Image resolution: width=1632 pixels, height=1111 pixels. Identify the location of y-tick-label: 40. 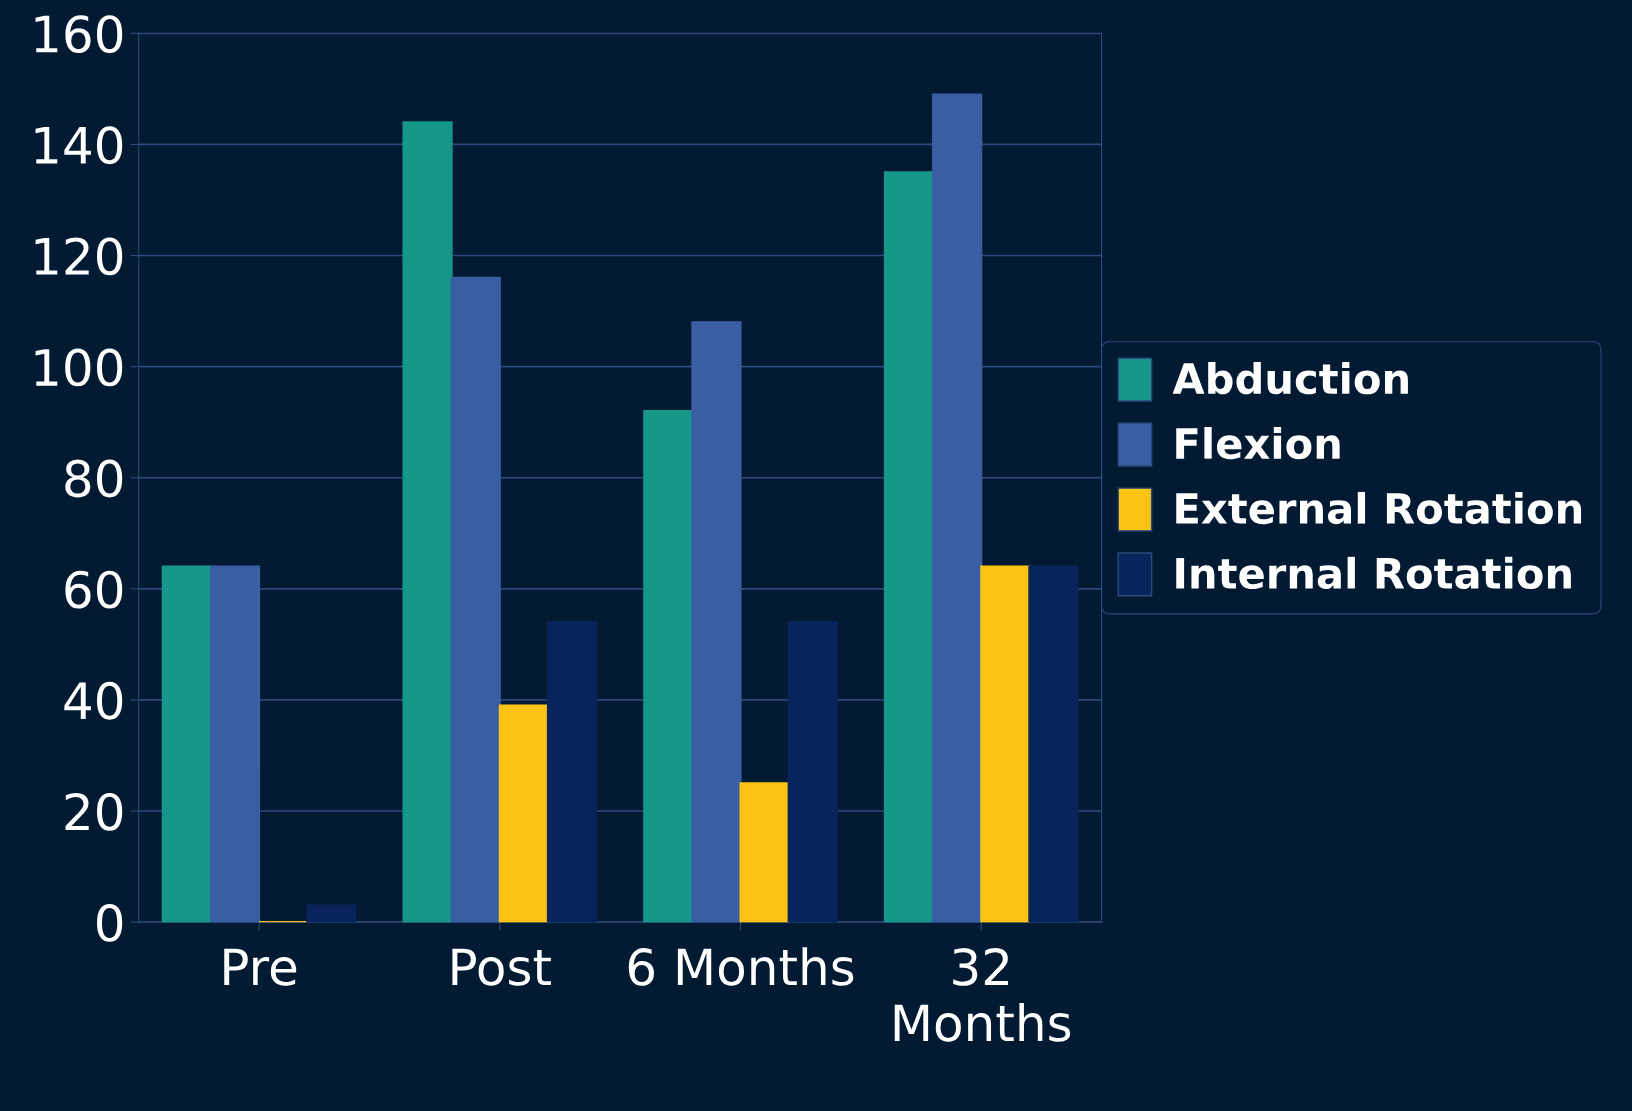
(93, 700).